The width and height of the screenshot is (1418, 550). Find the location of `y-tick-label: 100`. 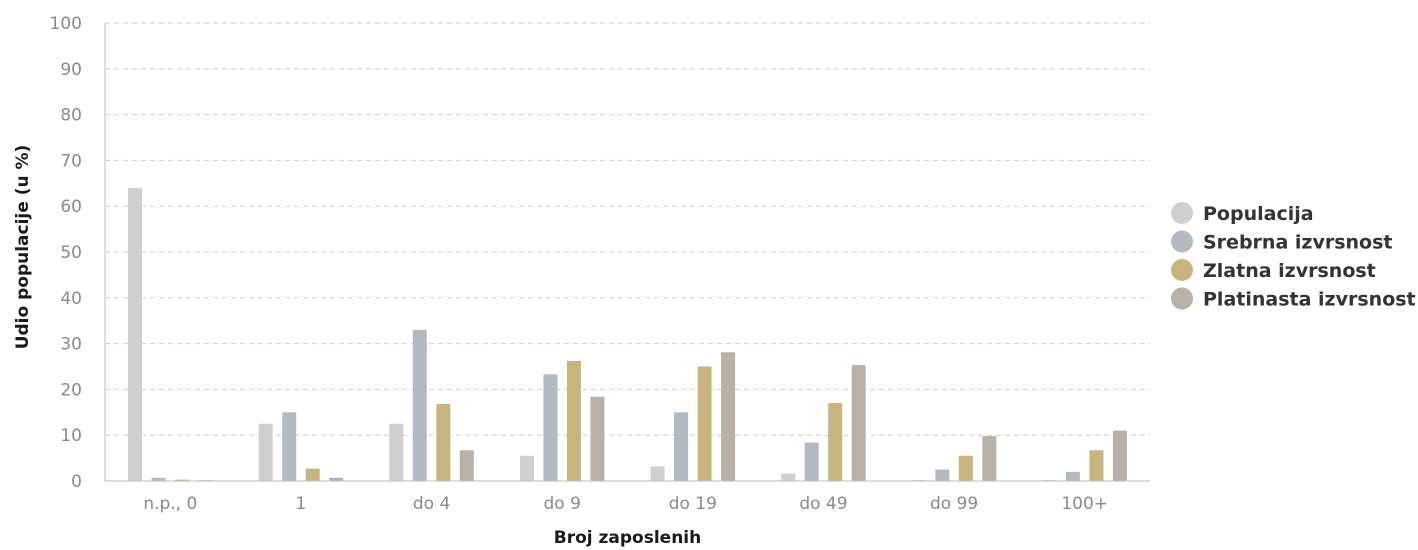

y-tick-label: 100 is located at coordinates (66, 24).